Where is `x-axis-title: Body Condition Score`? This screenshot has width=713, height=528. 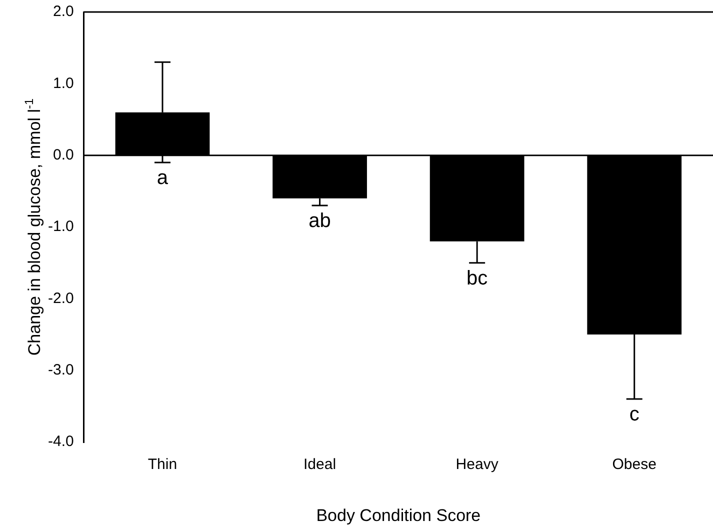 x-axis-title: Body Condition Score is located at coordinates (398, 515).